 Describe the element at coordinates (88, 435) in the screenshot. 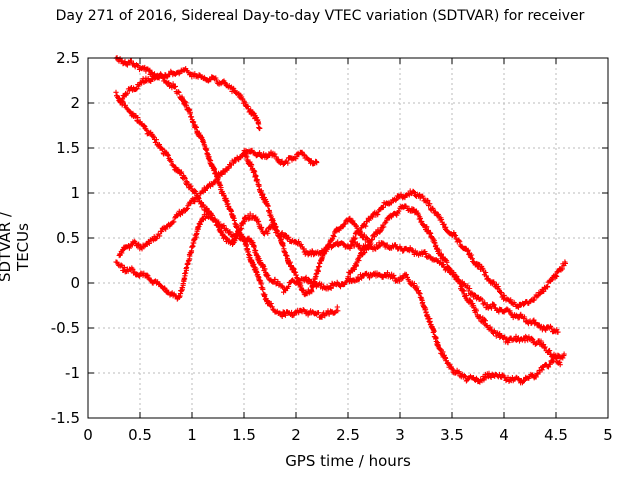

I see `x-tick-label: 0` at that location.